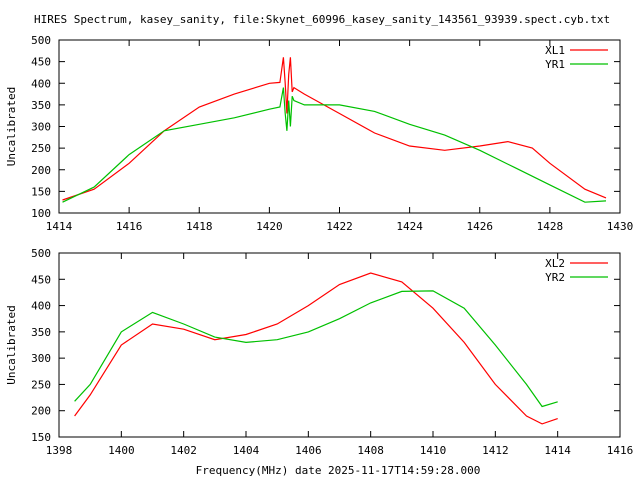  What do you see at coordinates (620, 226) in the screenshot?
I see `x-tick-label: 1430` at bounding box center [620, 226].